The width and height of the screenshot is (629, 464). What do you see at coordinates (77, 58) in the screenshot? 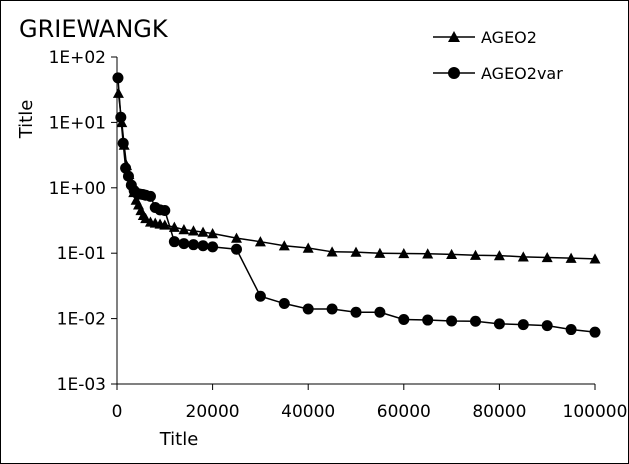
I see `y-tick-label: 1E+02` at bounding box center [77, 58].